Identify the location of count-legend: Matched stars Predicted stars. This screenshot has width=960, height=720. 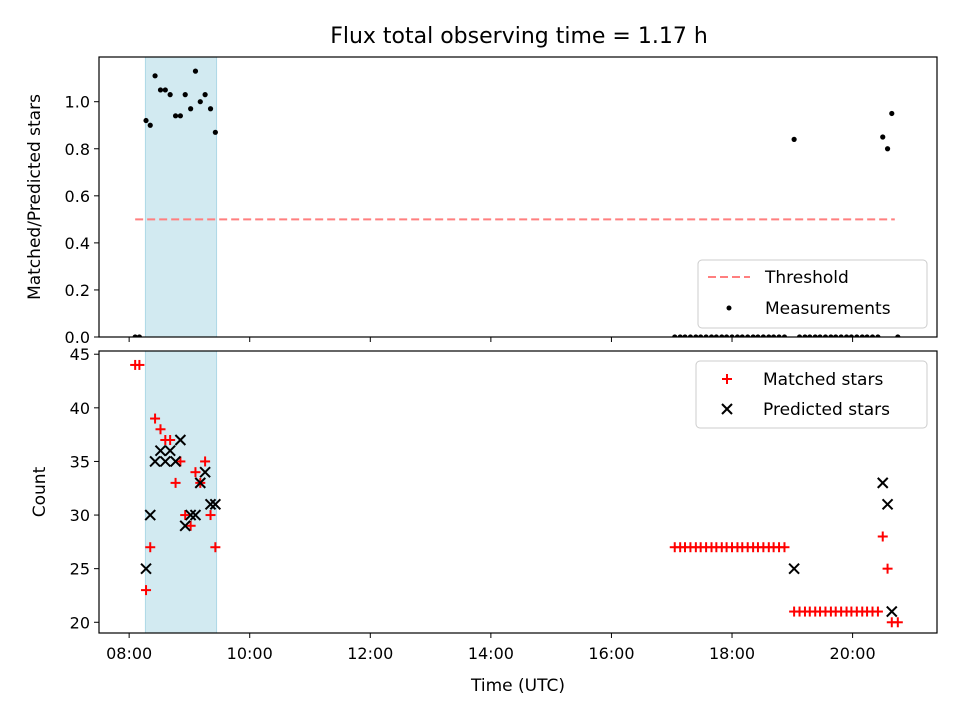
(811, 394).